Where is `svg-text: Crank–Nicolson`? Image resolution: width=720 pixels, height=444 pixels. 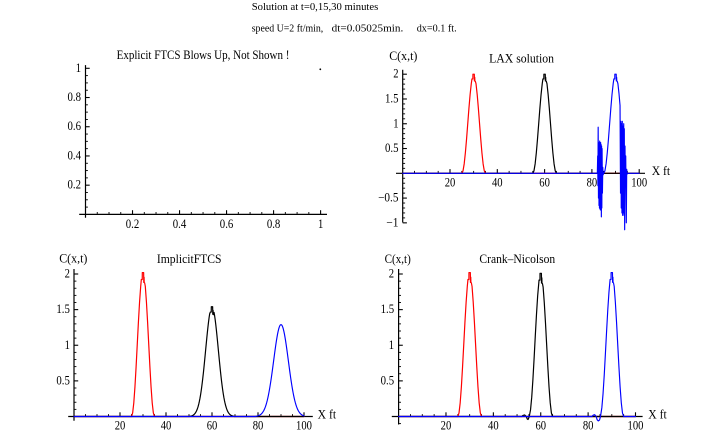
svg-text: Crank–Nicolson is located at coordinates (517, 259).